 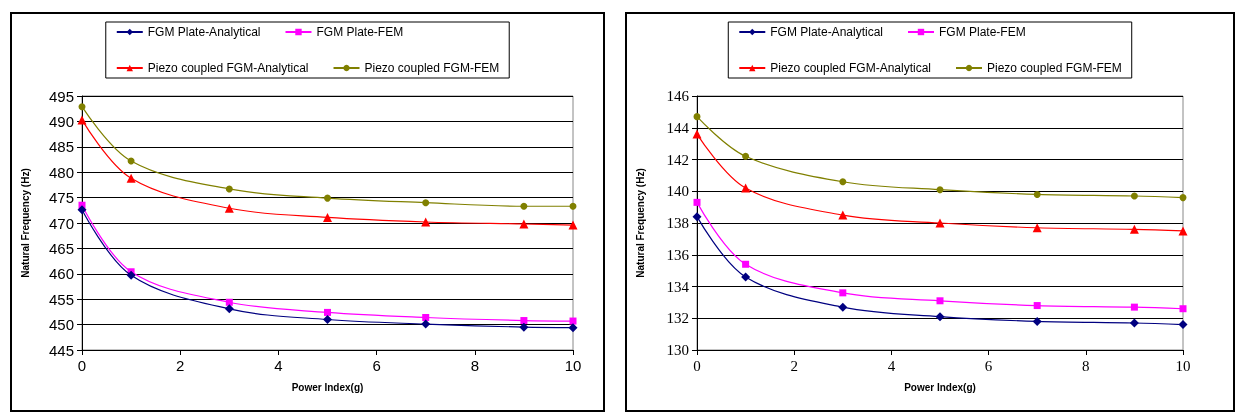 What do you see at coordinates (61, 299) in the screenshot?
I see `y-tick-label: 455` at bounding box center [61, 299].